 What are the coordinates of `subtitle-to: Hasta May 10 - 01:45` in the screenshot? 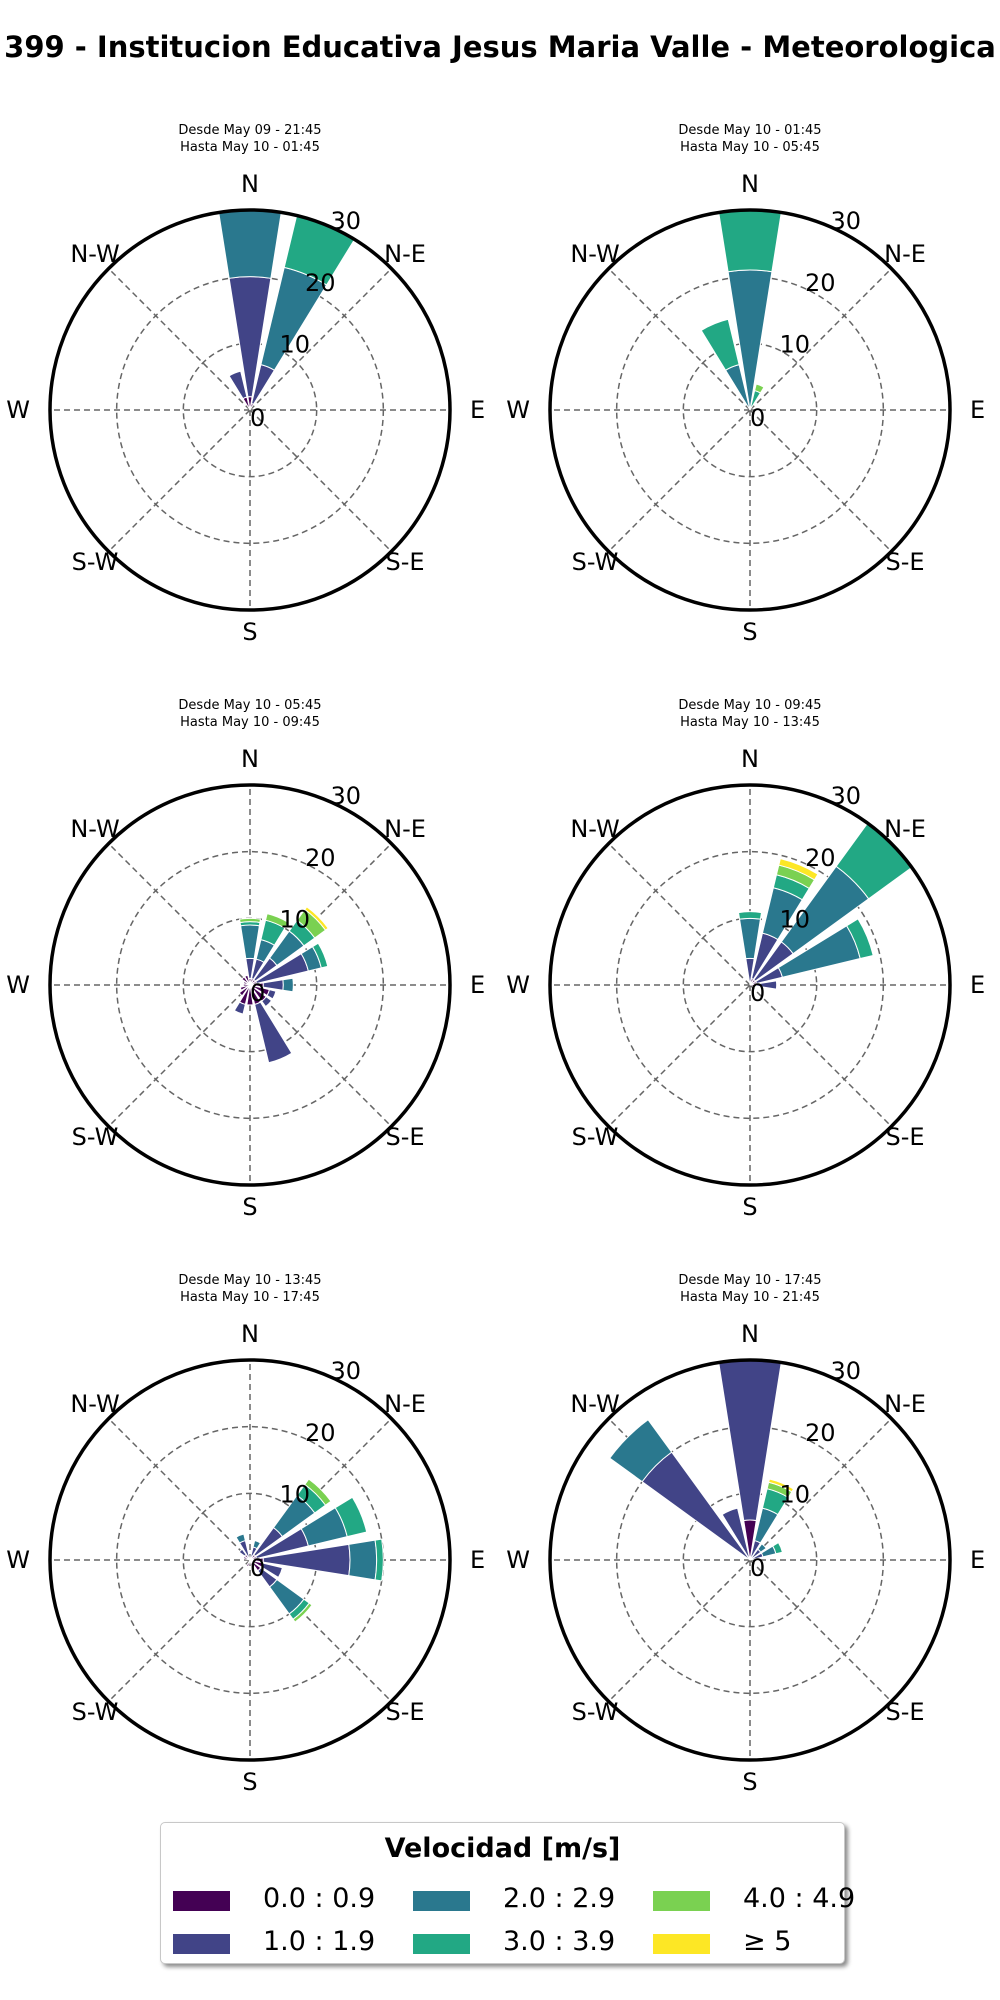 It's located at (250, 147).